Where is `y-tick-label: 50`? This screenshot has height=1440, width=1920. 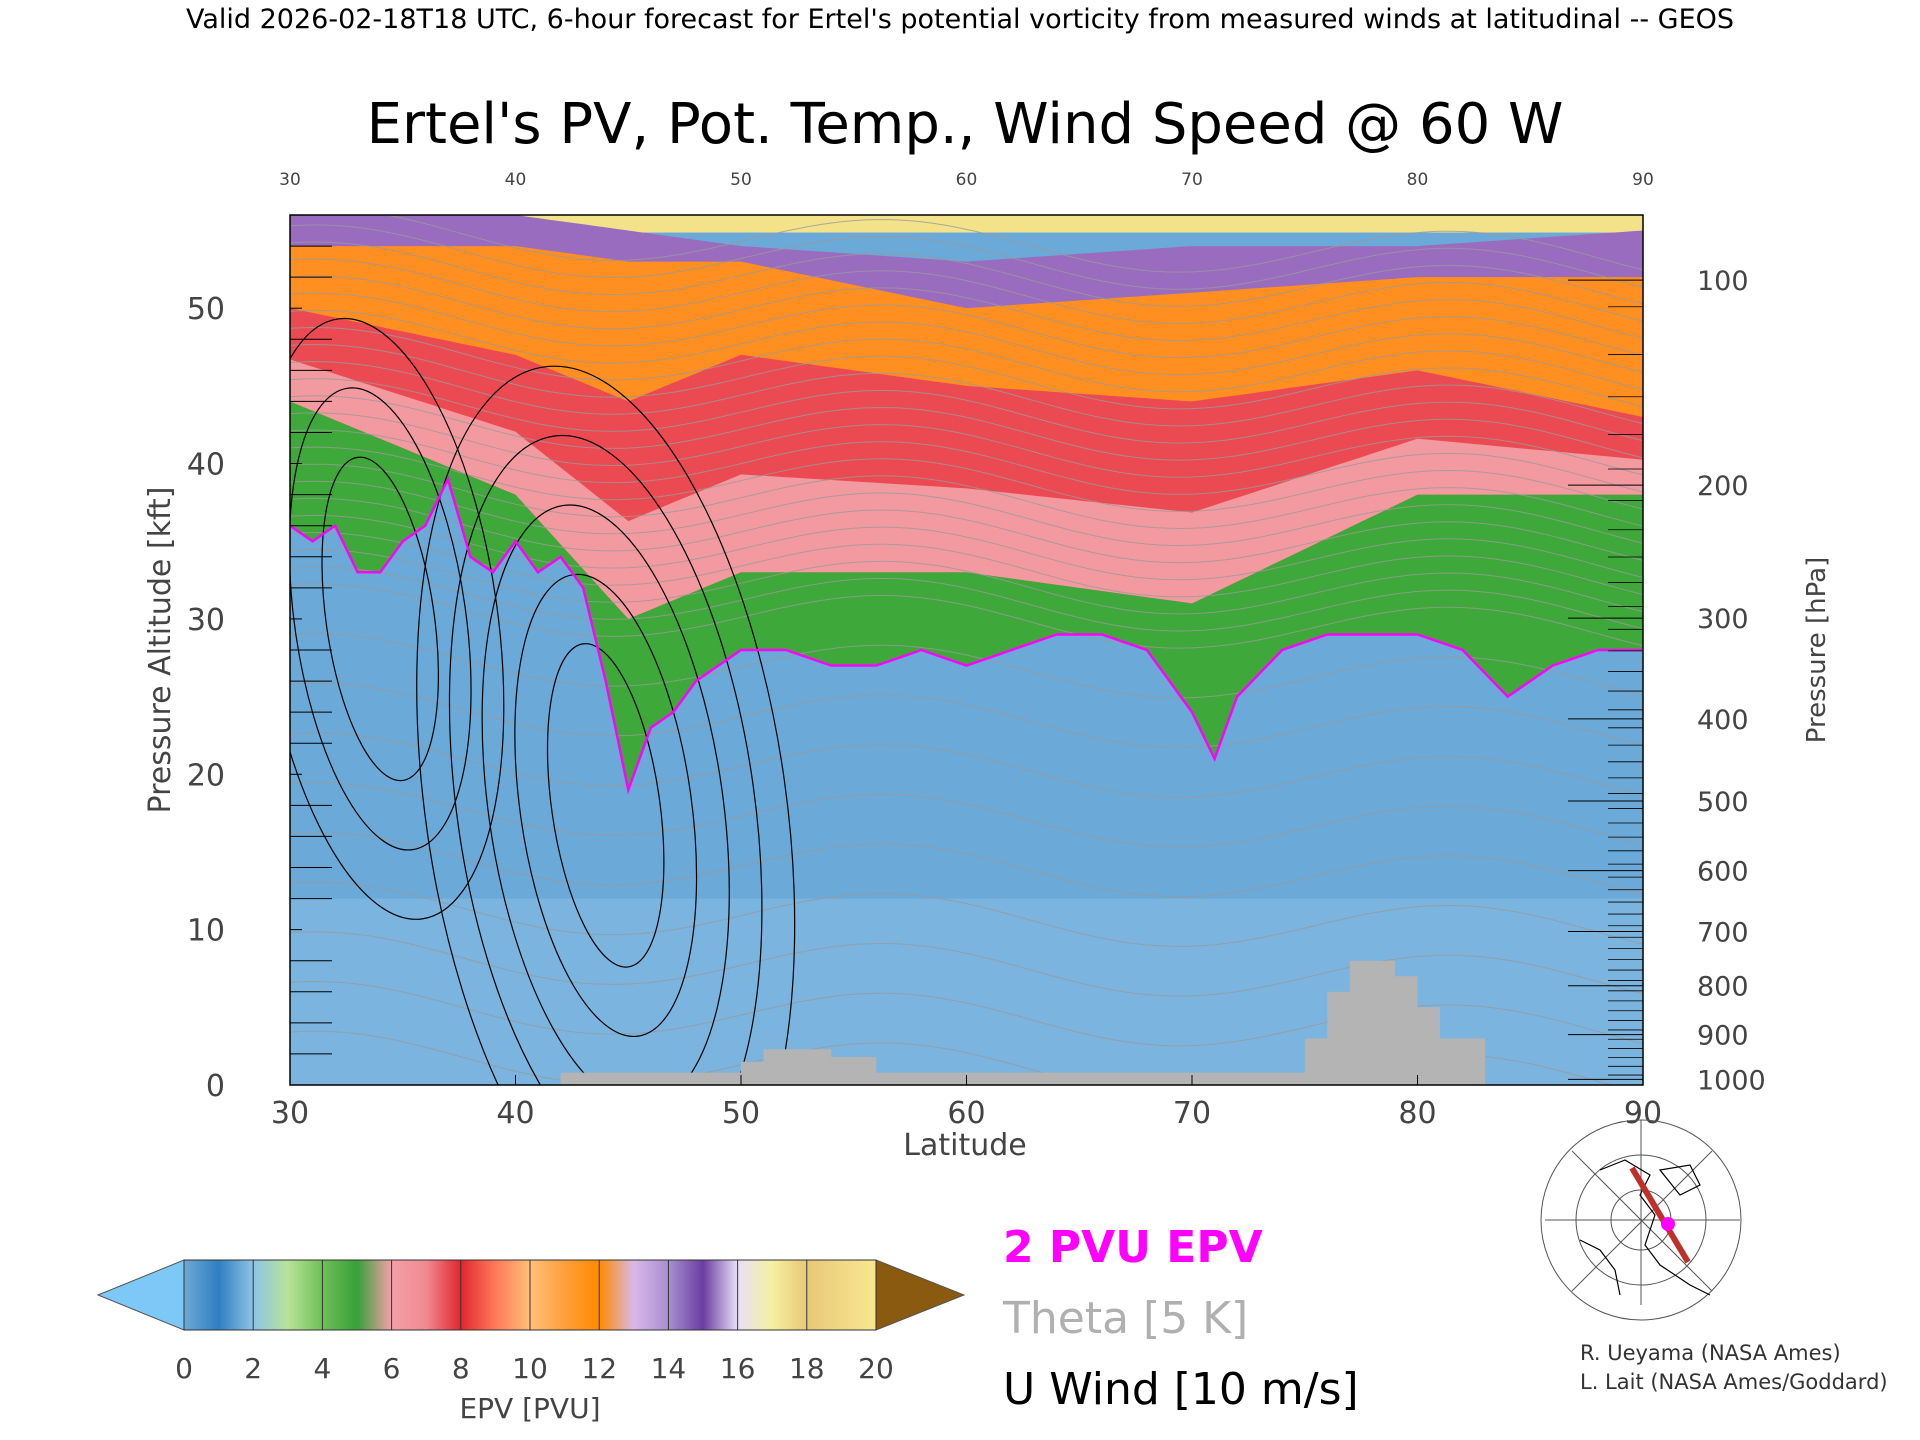 y-tick-label: 50 is located at coordinates (206, 309).